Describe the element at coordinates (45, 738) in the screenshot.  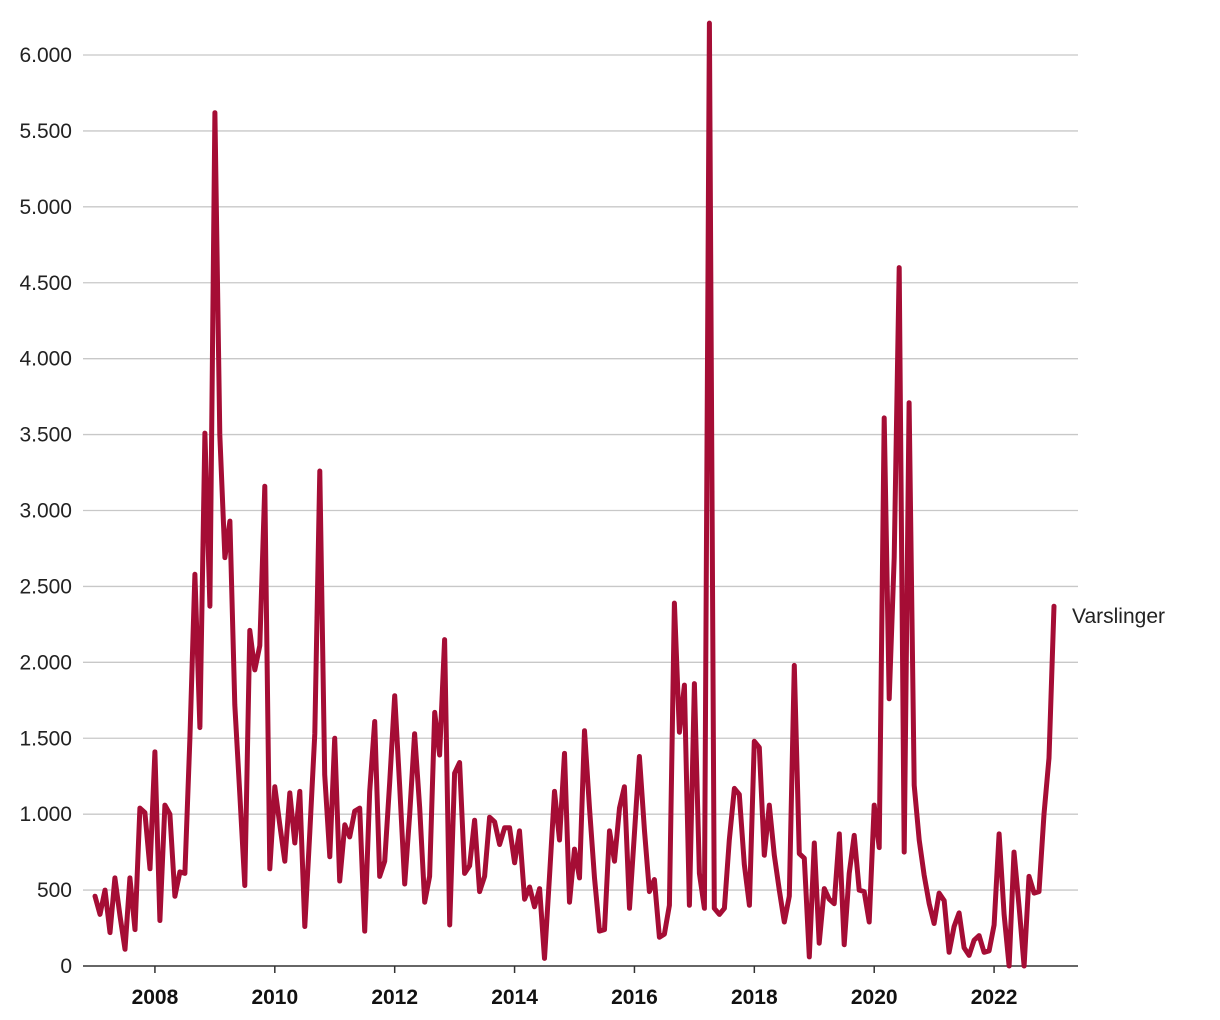
I see `y-tick-label-1500: 1.500` at that location.